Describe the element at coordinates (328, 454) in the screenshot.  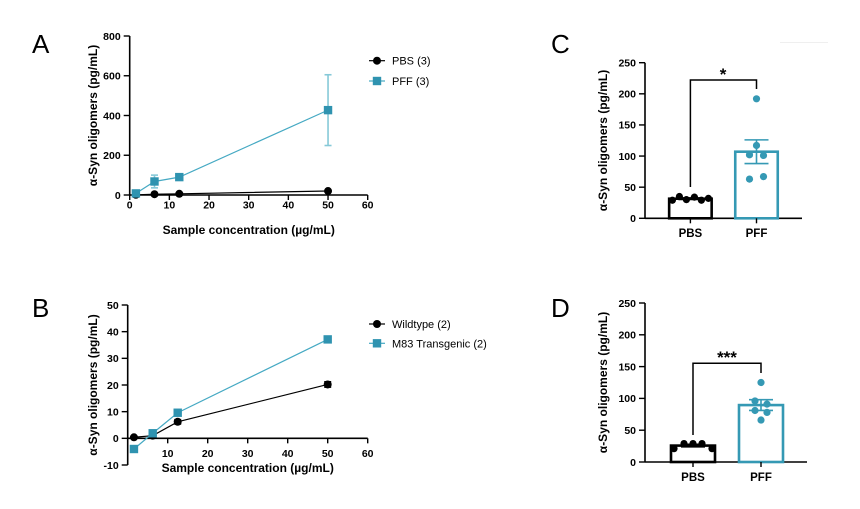
I see `panel-b-xtick-label: 50` at that location.